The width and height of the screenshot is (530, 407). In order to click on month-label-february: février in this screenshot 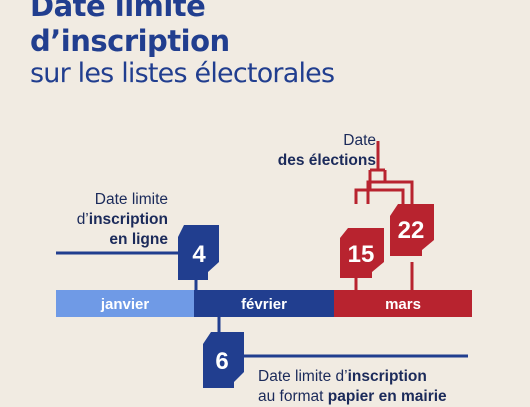, I will do `click(264, 304)`.